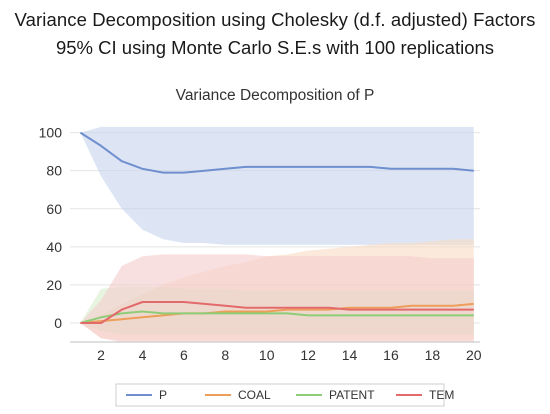 Image resolution: width=550 pixels, height=414 pixels. Describe the element at coordinates (308, 355) in the screenshot. I see `x-tick-label: 12` at that location.